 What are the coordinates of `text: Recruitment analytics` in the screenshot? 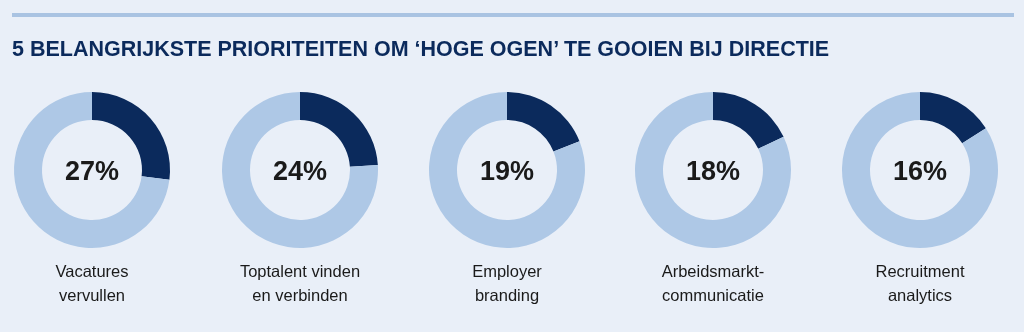 It's located at (920, 283).